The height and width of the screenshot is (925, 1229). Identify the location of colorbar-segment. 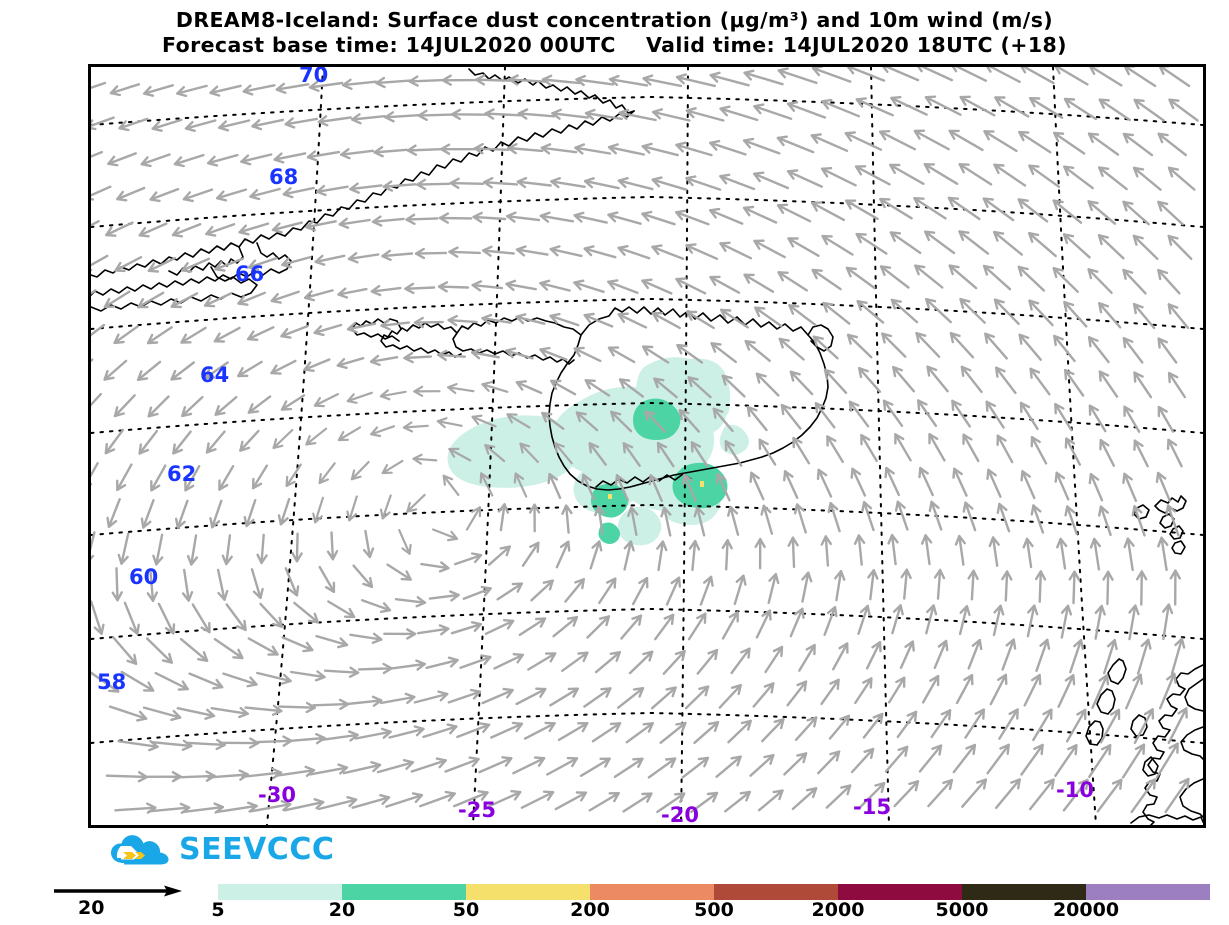
(776, 892).